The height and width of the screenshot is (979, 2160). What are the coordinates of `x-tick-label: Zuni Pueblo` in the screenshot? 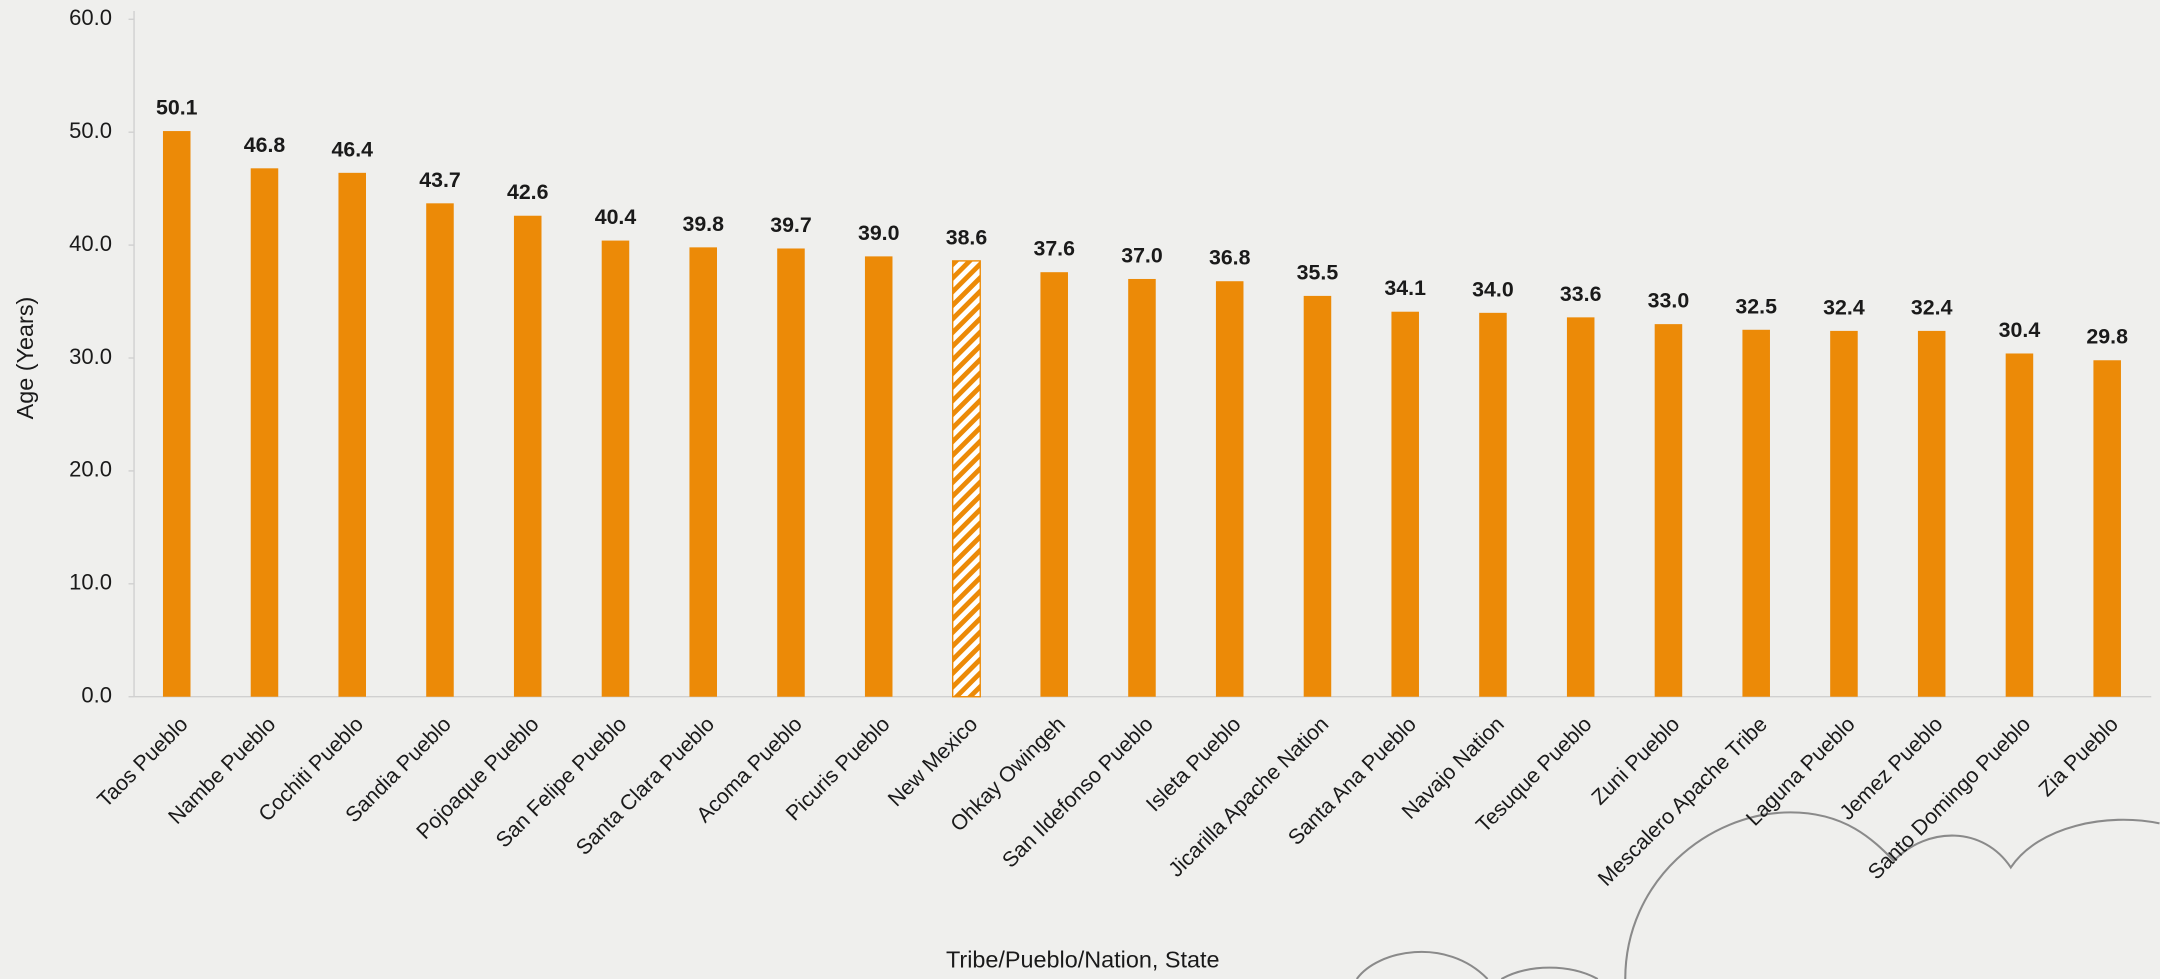 It's located at (1635, 760).